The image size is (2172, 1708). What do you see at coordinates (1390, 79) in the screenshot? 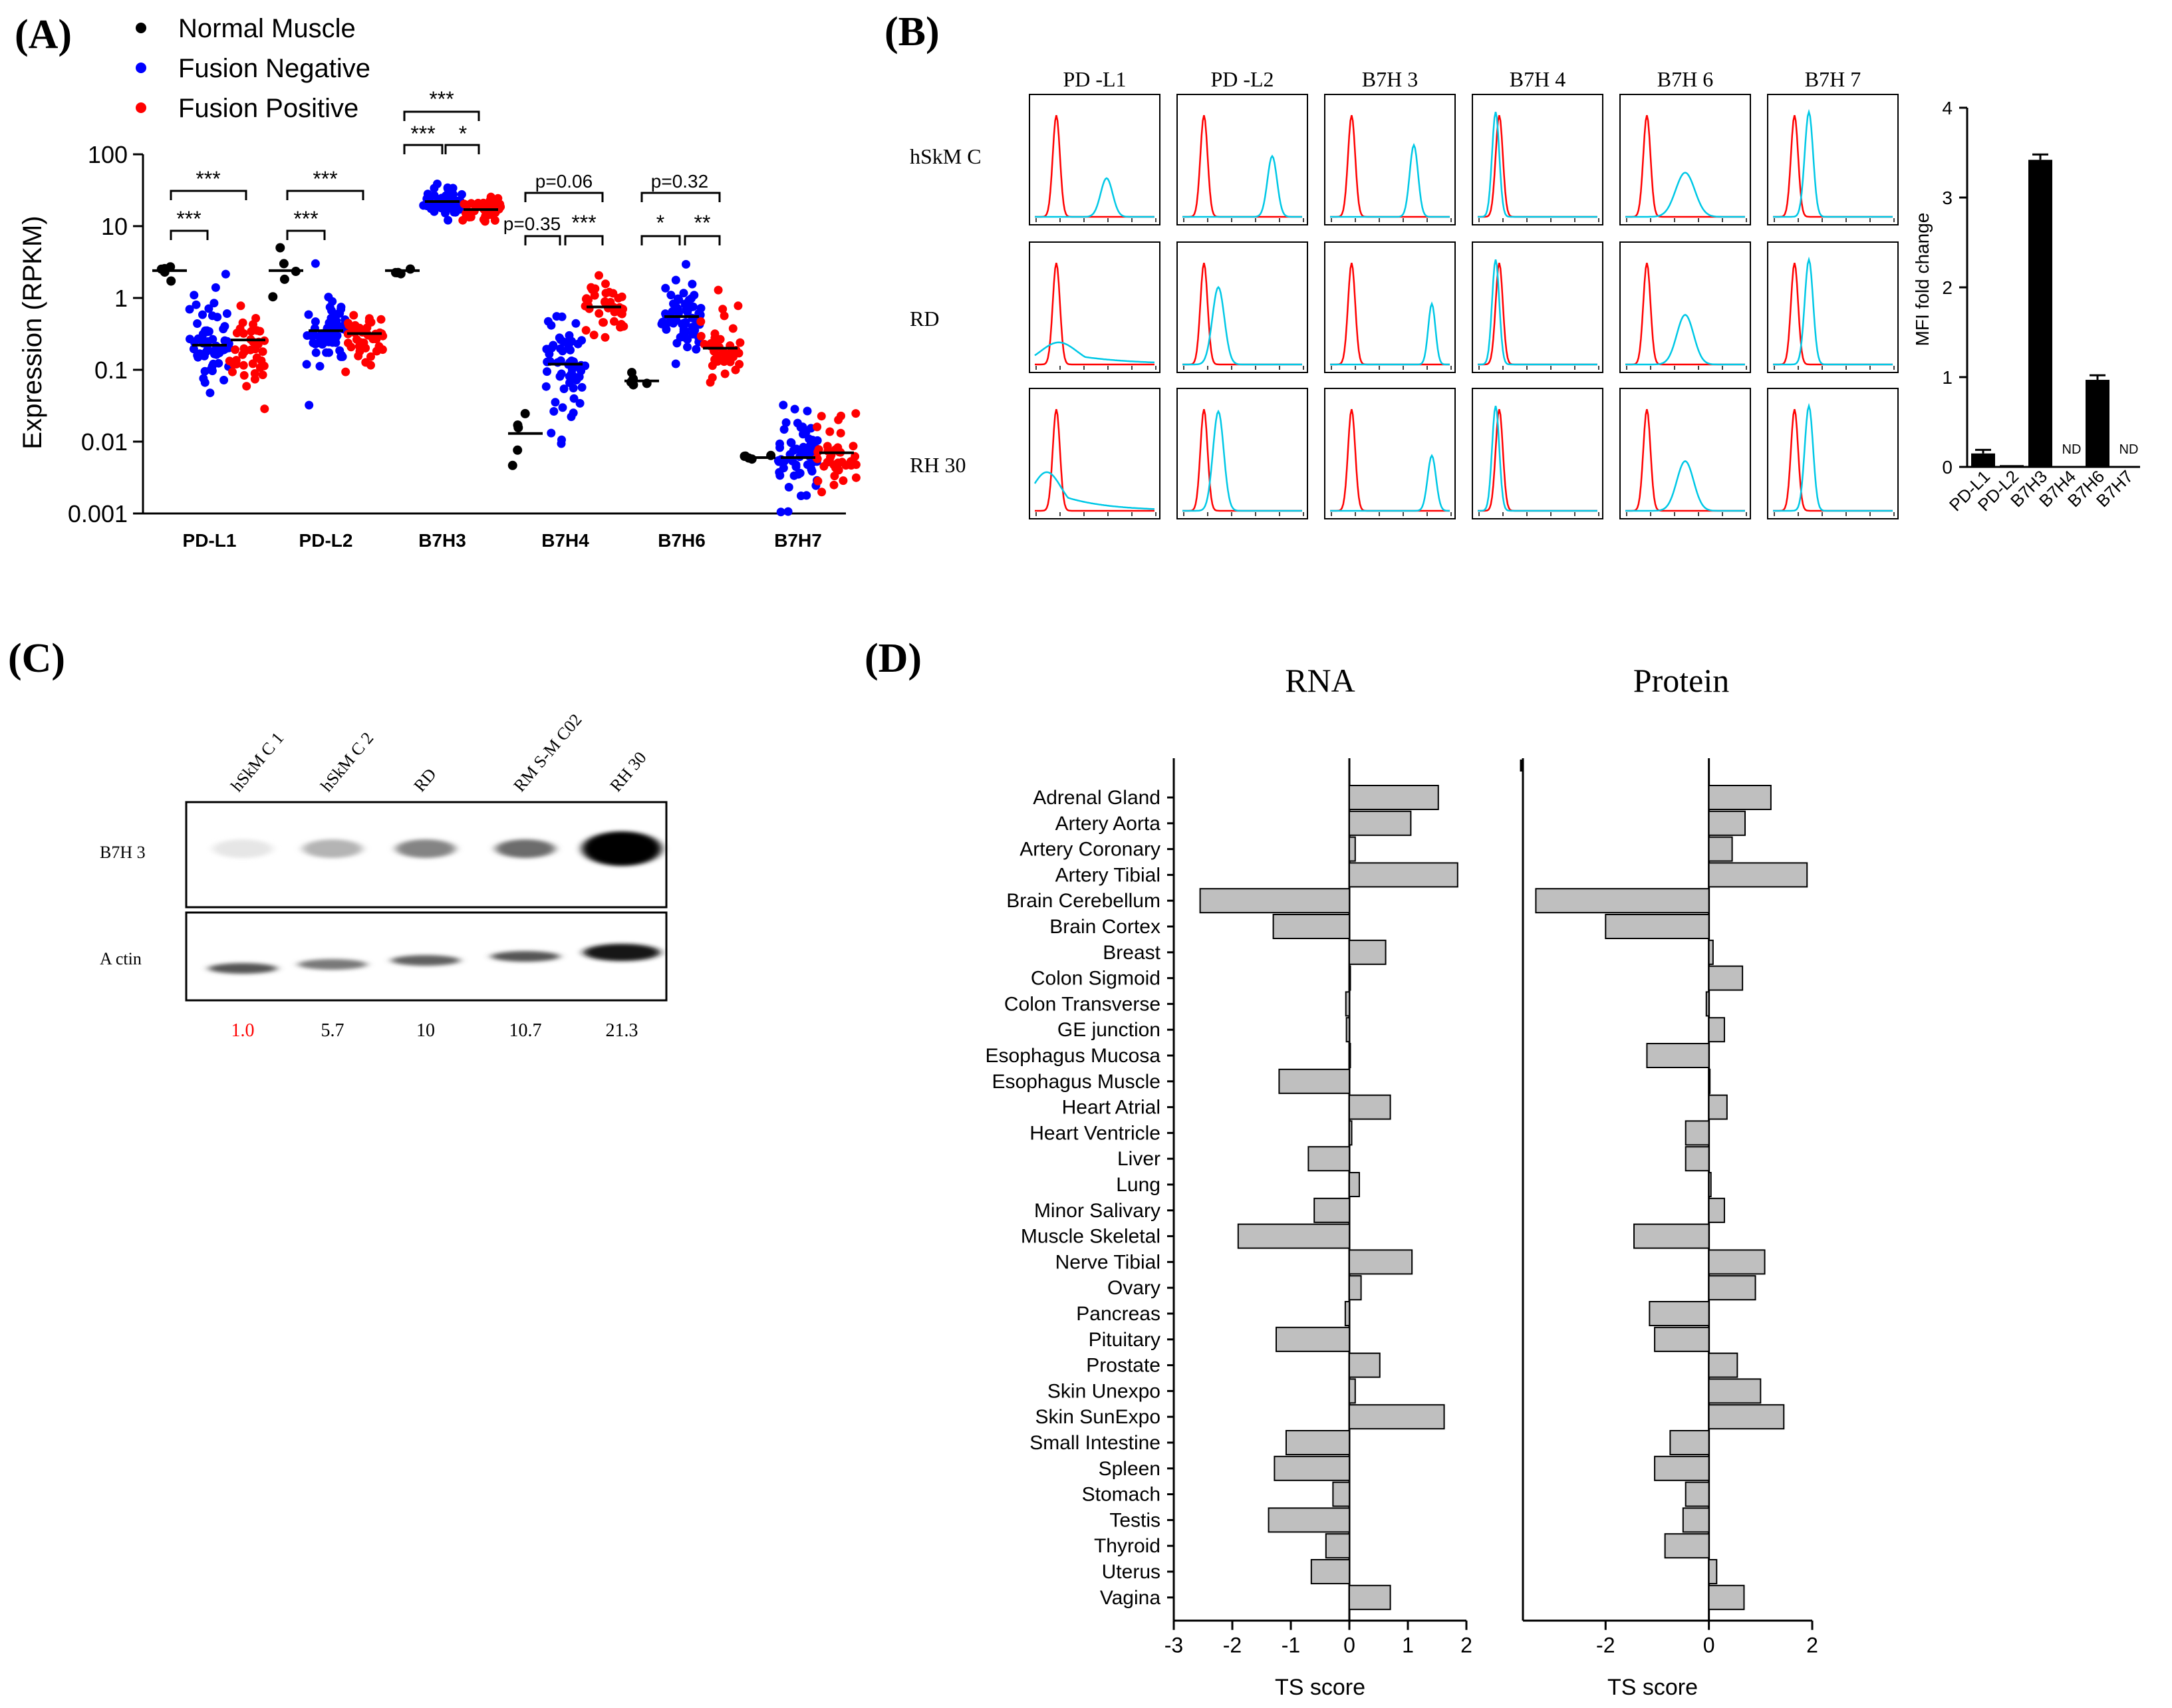
I see `histogram-column-label: B7H 3` at bounding box center [1390, 79].